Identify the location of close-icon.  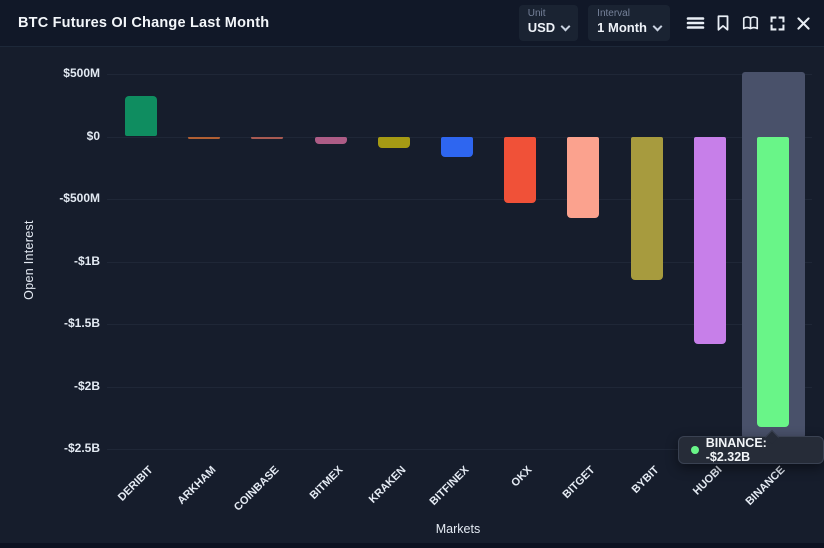
(803, 23).